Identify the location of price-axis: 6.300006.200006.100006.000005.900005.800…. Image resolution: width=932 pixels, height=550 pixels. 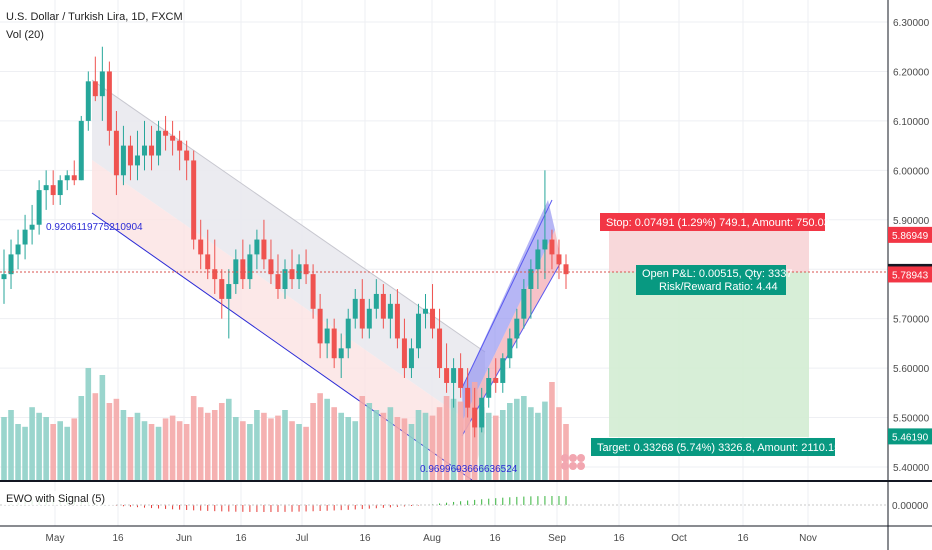
(911, 246).